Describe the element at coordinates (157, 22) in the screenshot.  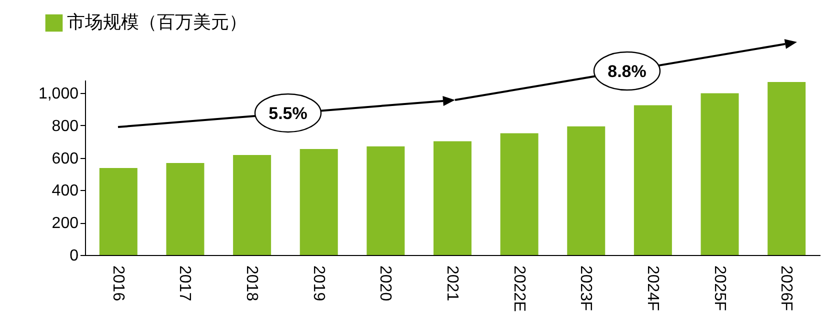
I see `legend-label: 市场规模（百万美元）` at that location.